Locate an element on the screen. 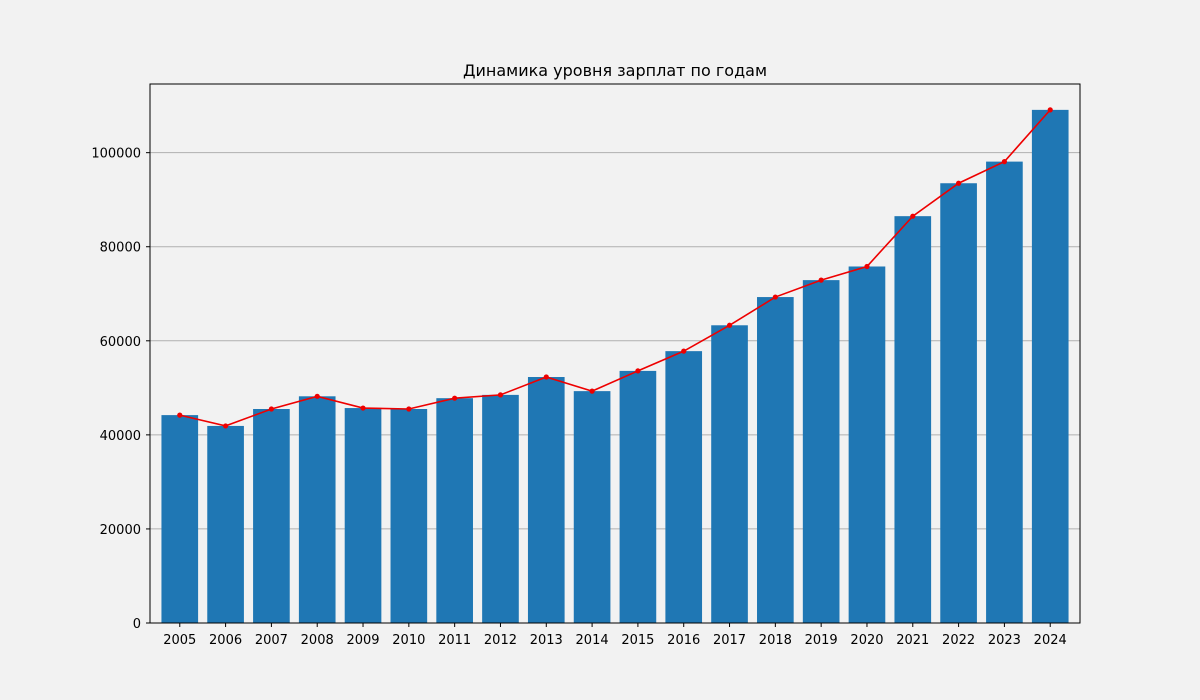  trend-point-2012 is located at coordinates (500, 395).